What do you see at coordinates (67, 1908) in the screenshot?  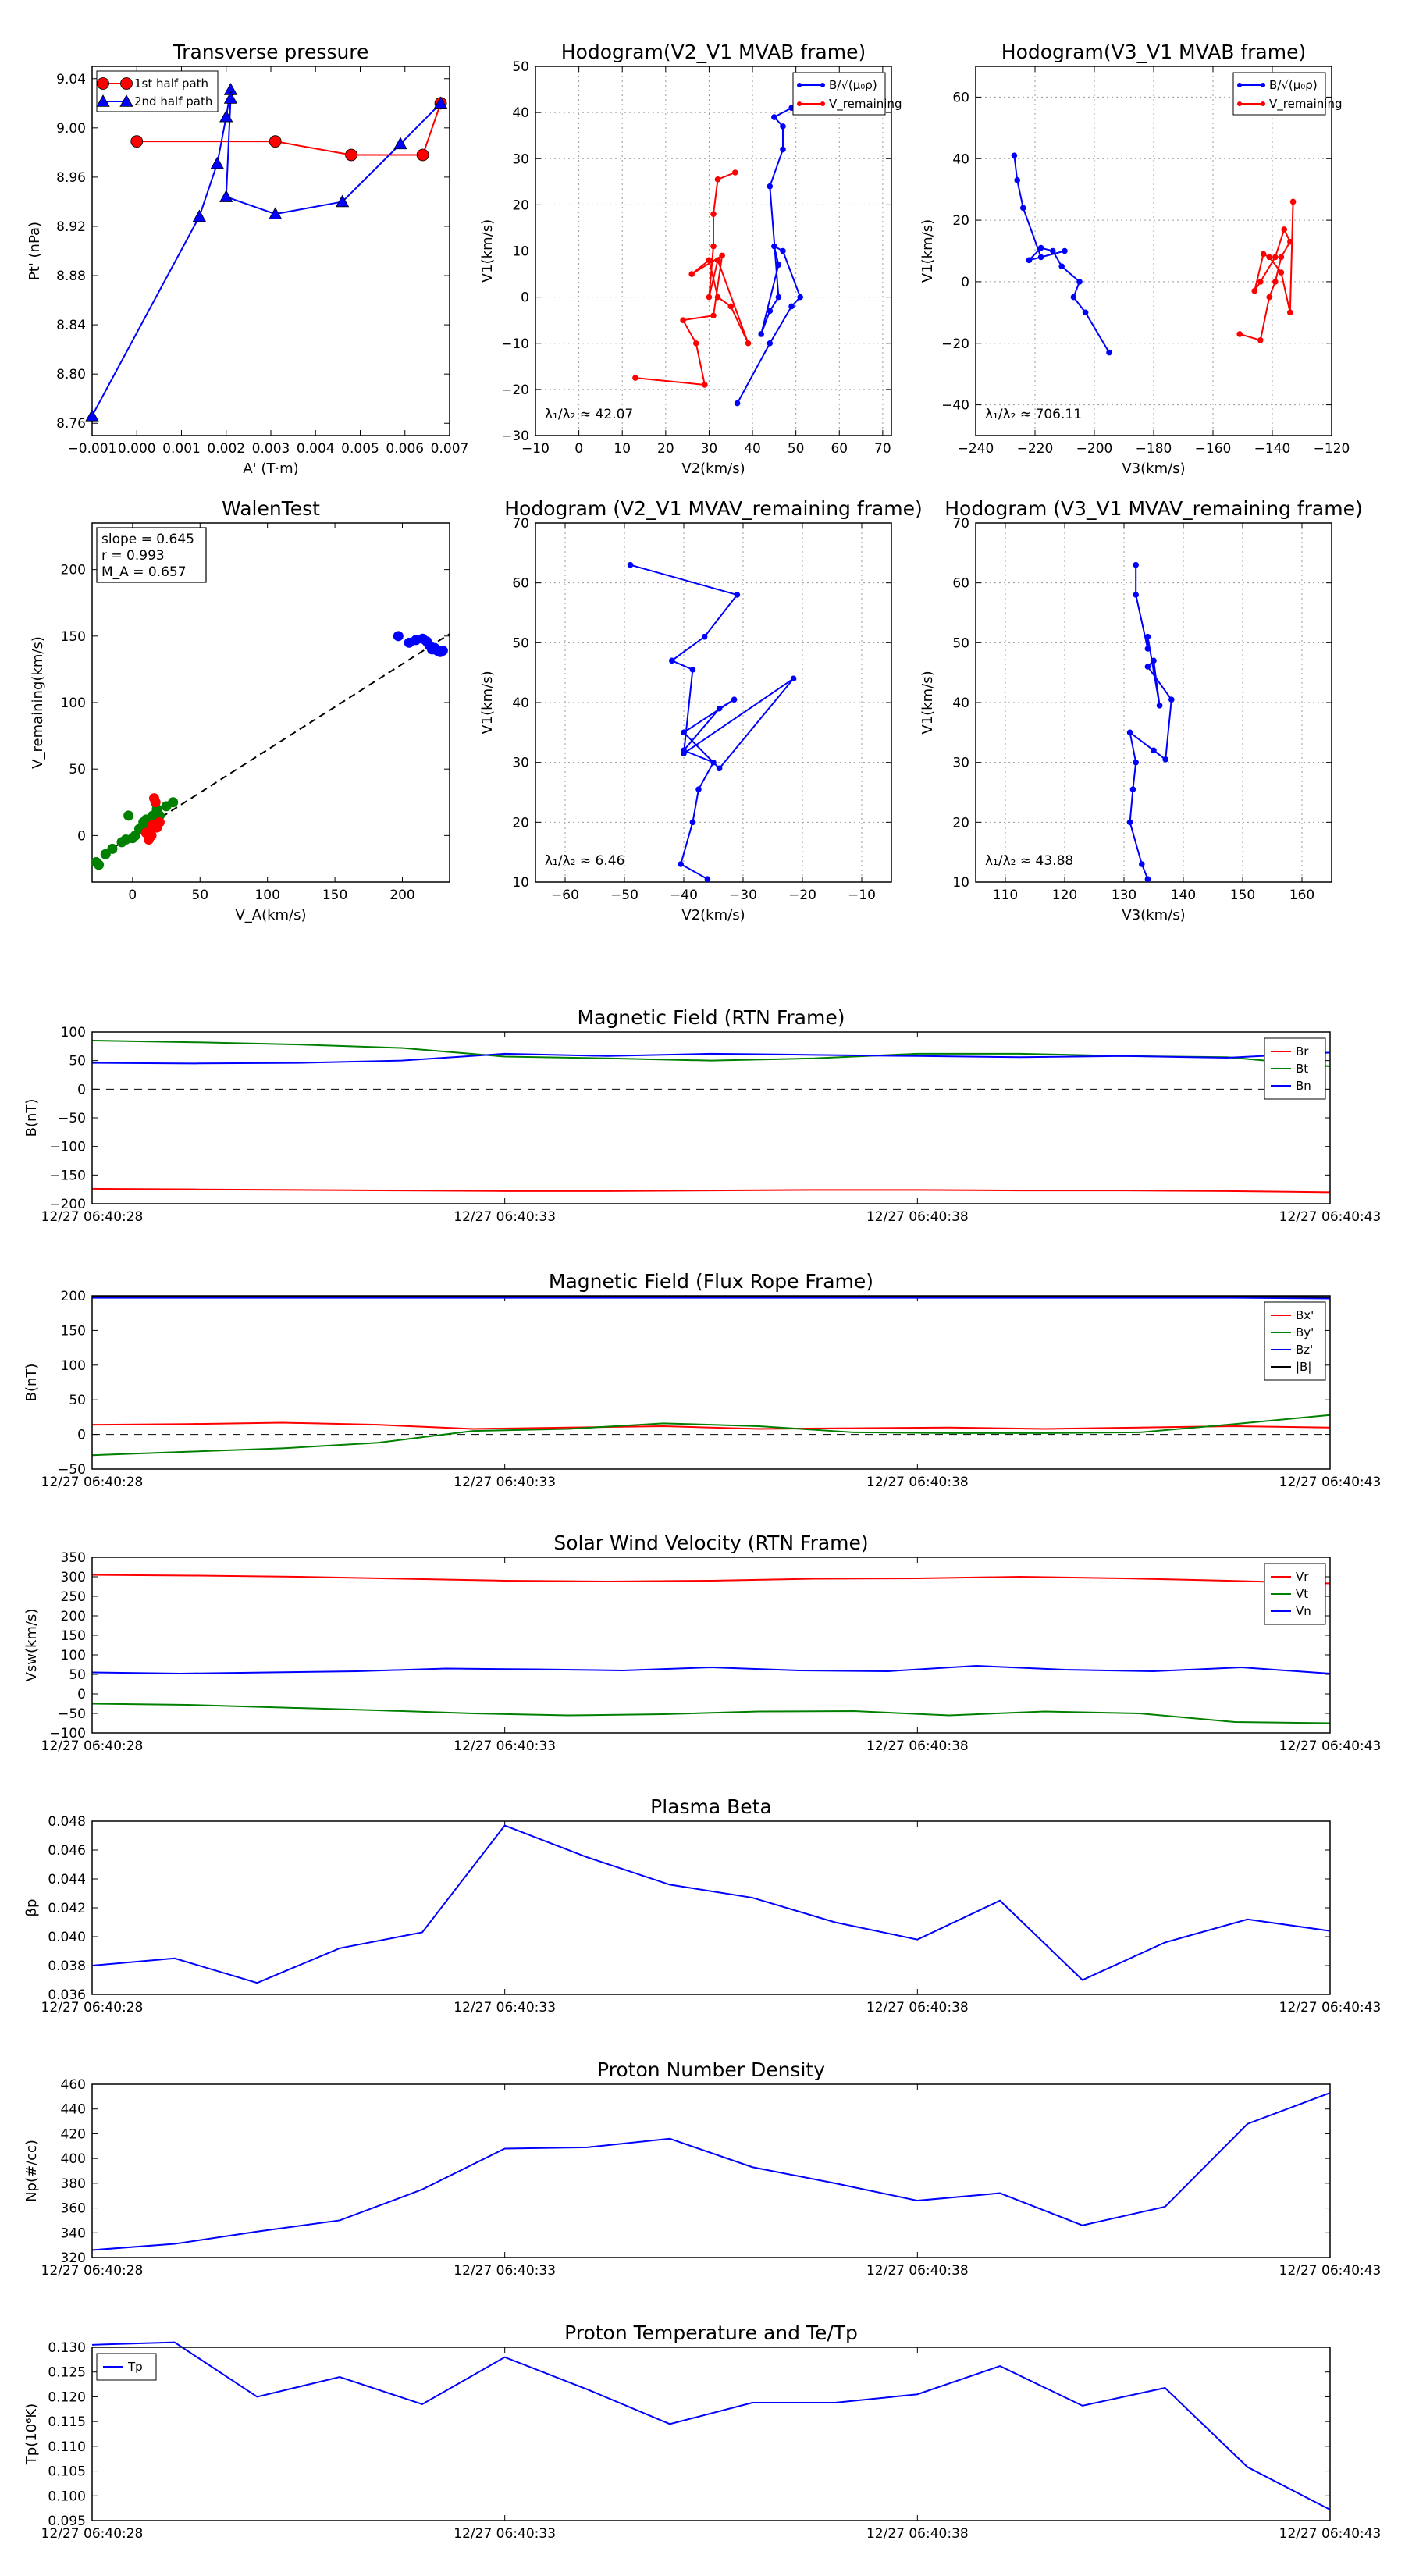 I see `y-tick-label: 0.042` at bounding box center [67, 1908].